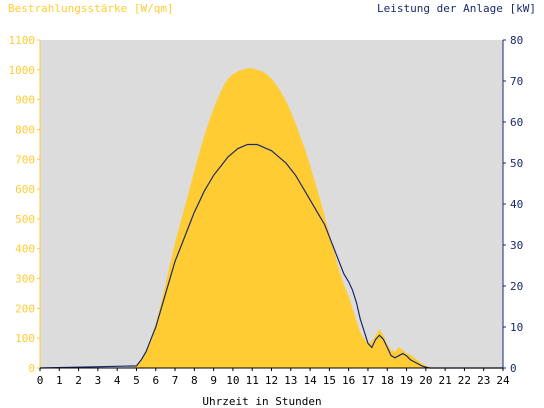 This screenshot has height=408, width=544. What do you see at coordinates (261, 401) in the screenshot?
I see `x-axis-label: Uhrzeit in Stunden` at bounding box center [261, 401].